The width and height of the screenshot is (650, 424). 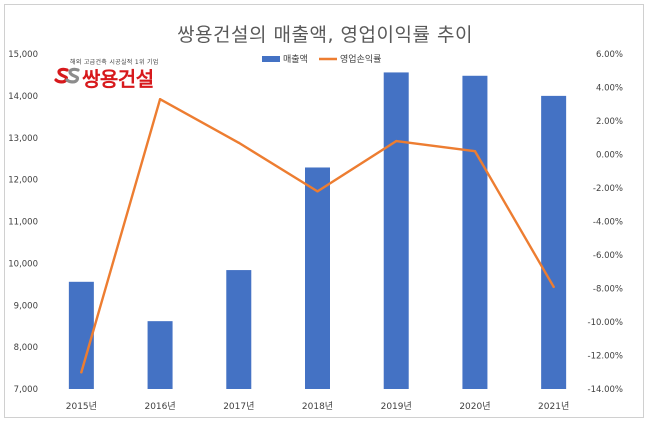 What do you see at coordinates (67, 75) in the screenshot?
I see `logo-mark-icon` at bounding box center [67, 75].